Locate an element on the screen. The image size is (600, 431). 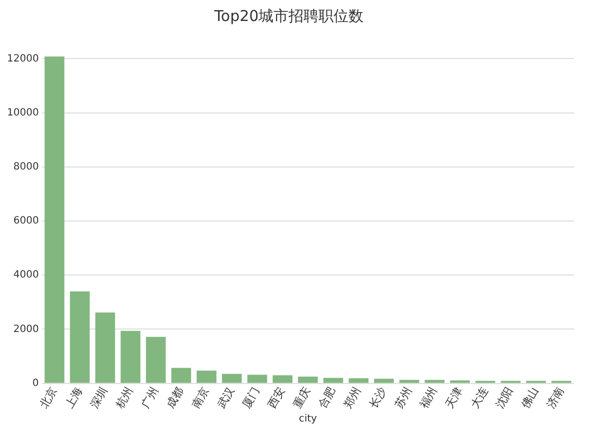
x-tick-label: 南京 is located at coordinates (200, 398).